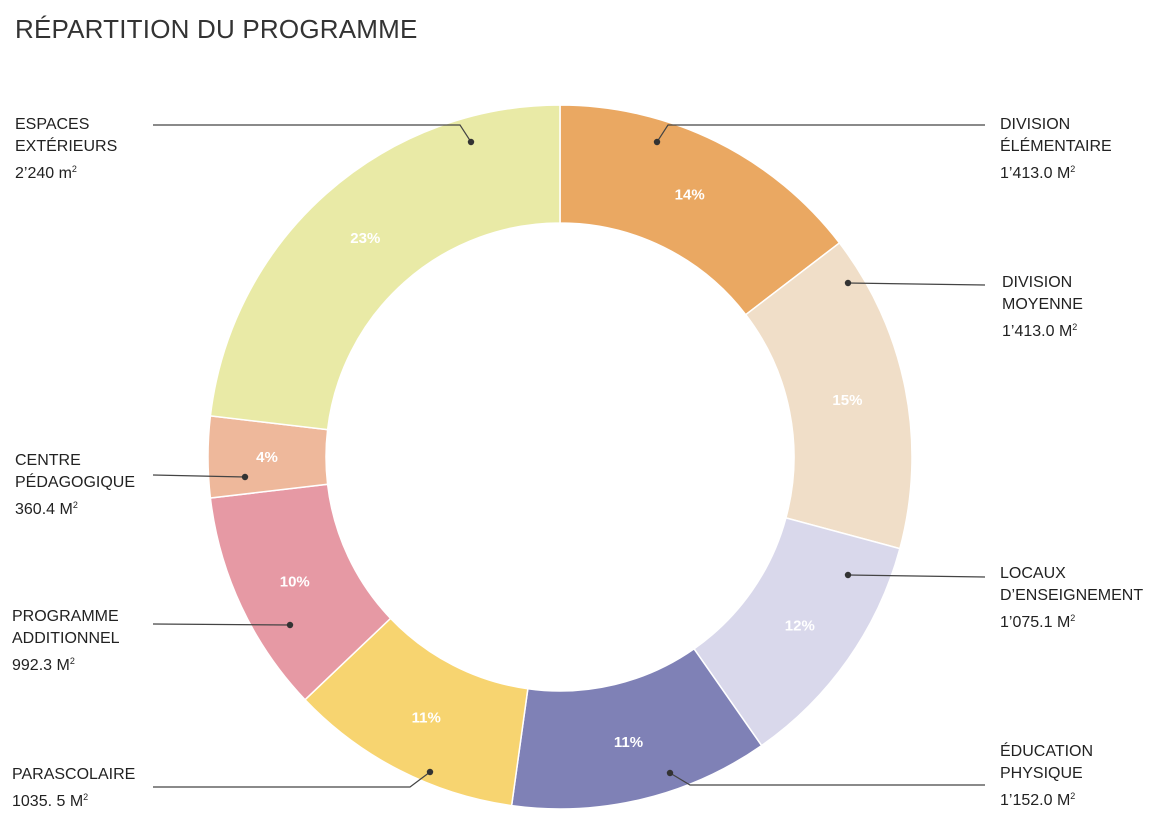 This screenshot has width=1170, height=834. Describe the element at coordinates (46, 509) in the screenshot. I see `slice-area-value: 360.4 M2` at that location.